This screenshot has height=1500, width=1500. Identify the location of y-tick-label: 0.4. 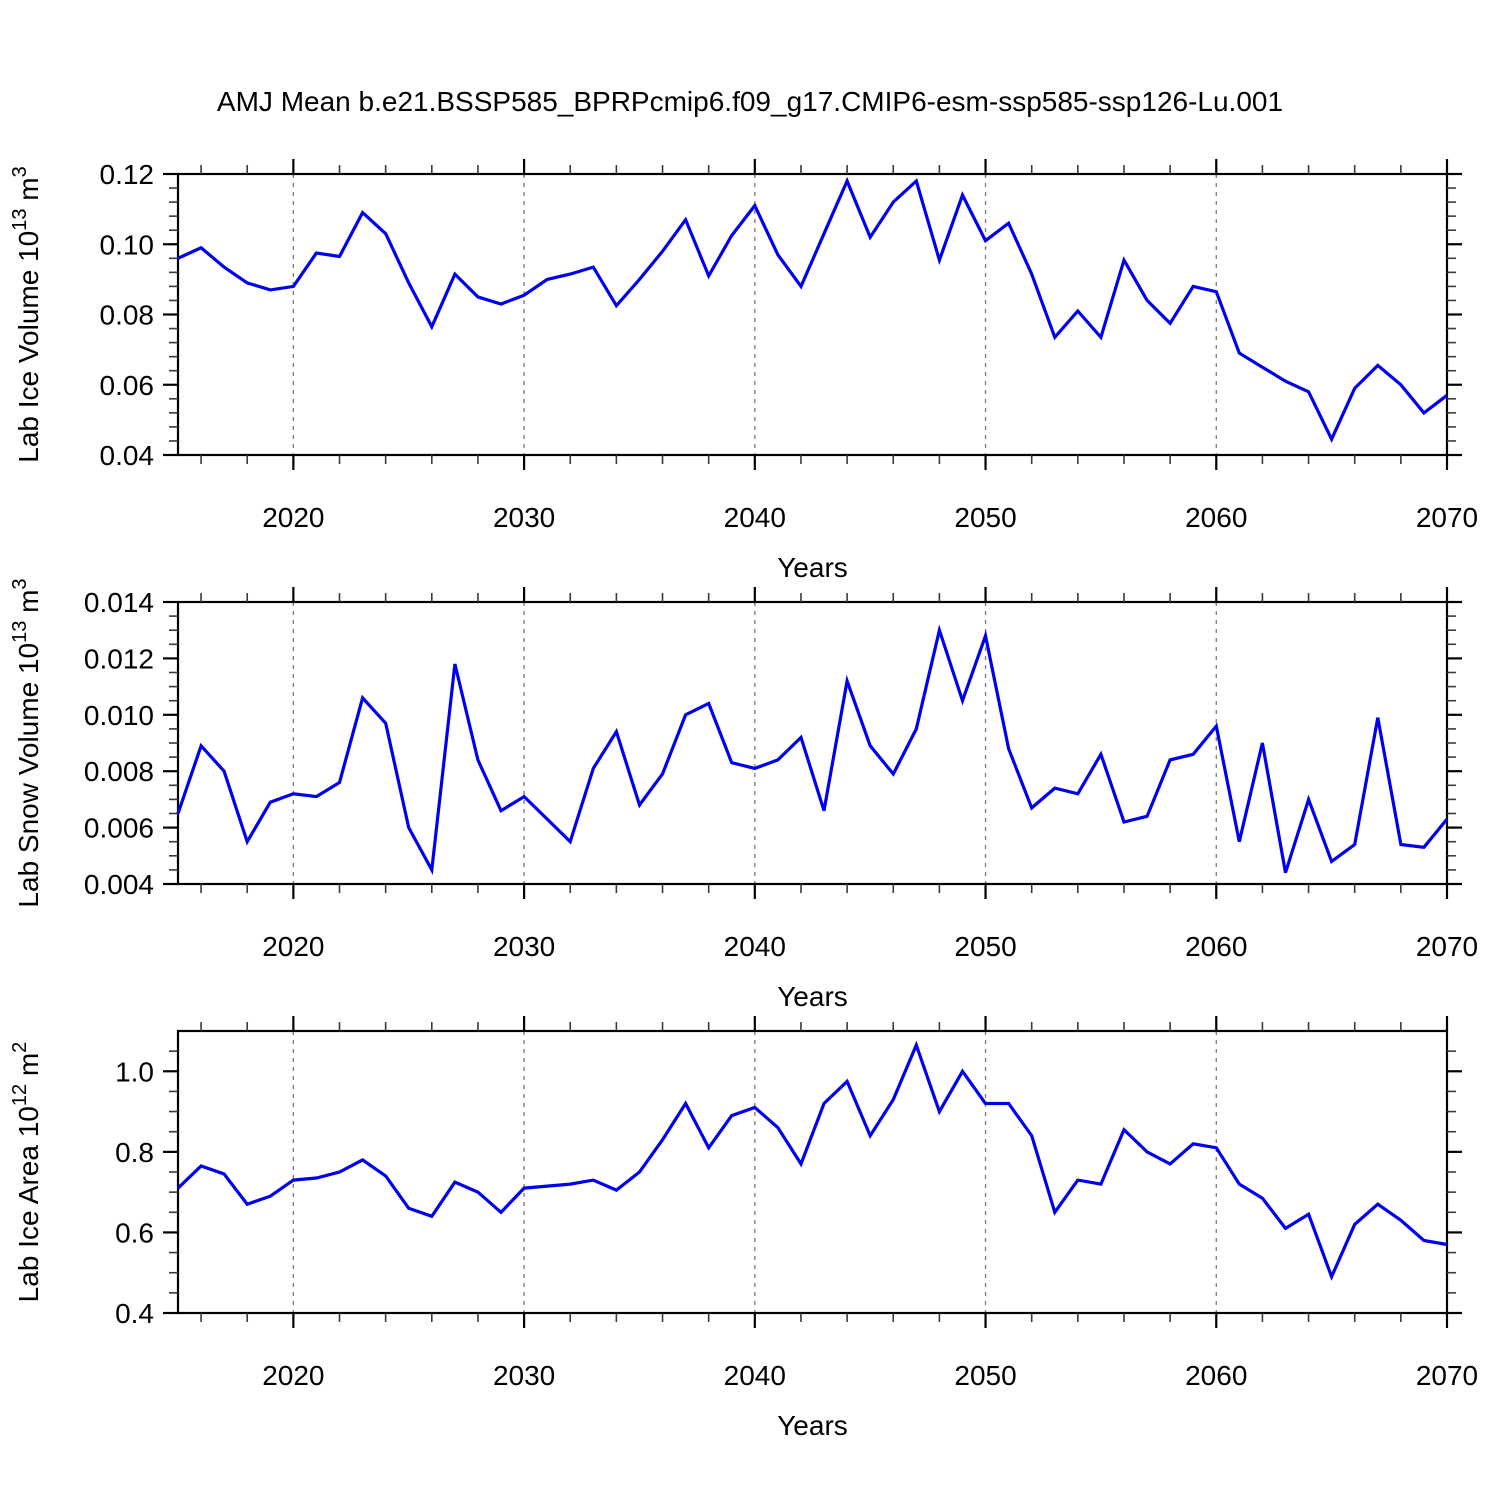
(134, 1313).